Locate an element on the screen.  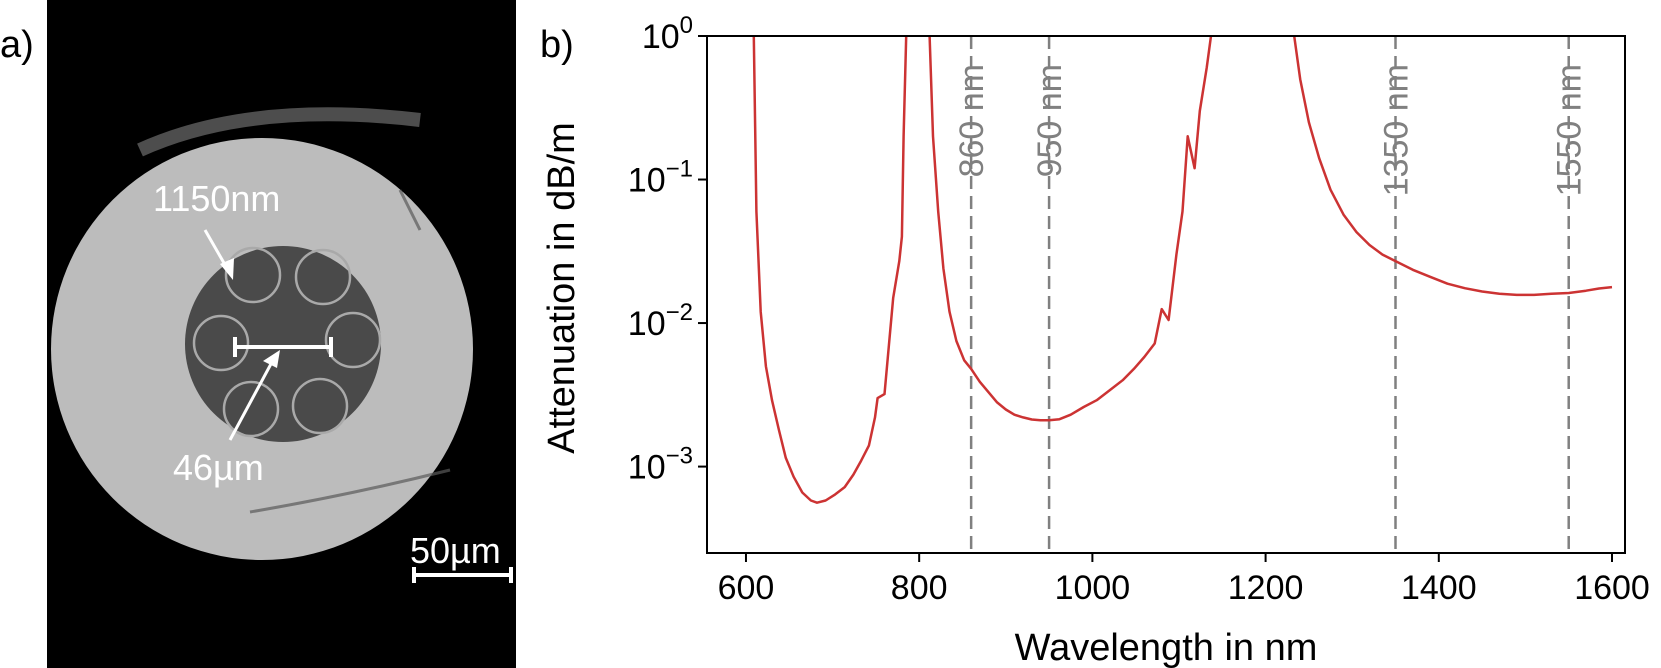
x-axis-label: Wavelength in nm is located at coordinates (1166, 647).